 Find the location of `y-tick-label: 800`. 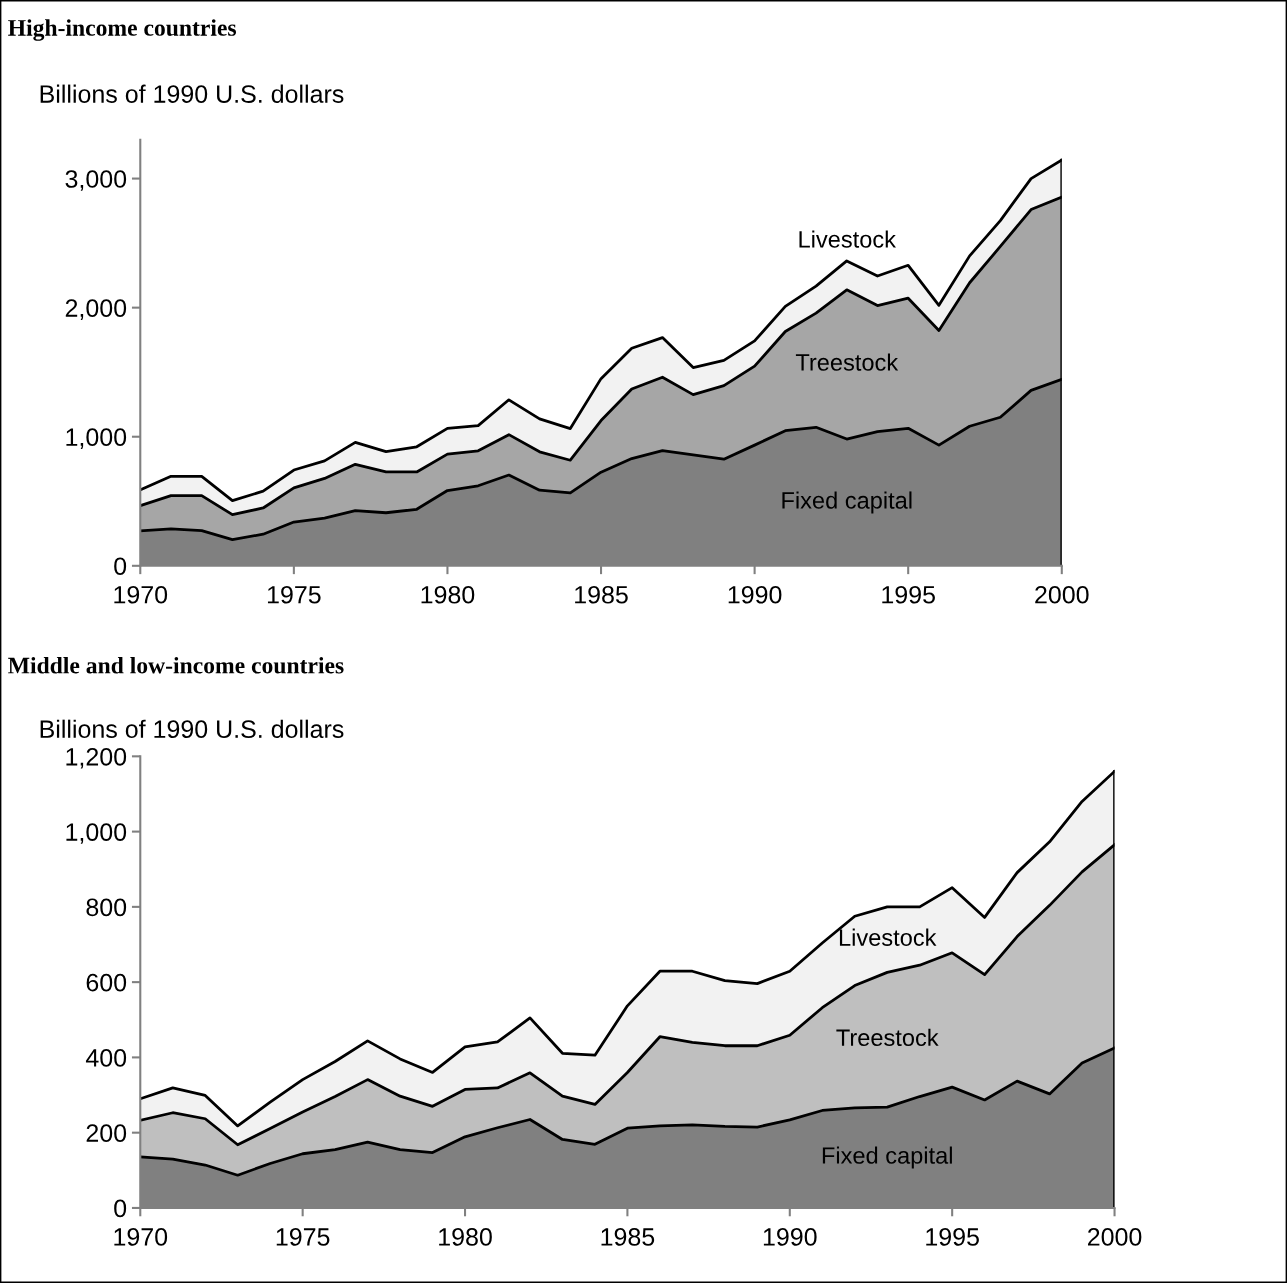

y-tick-label: 800 is located at coordinates (106, 907).